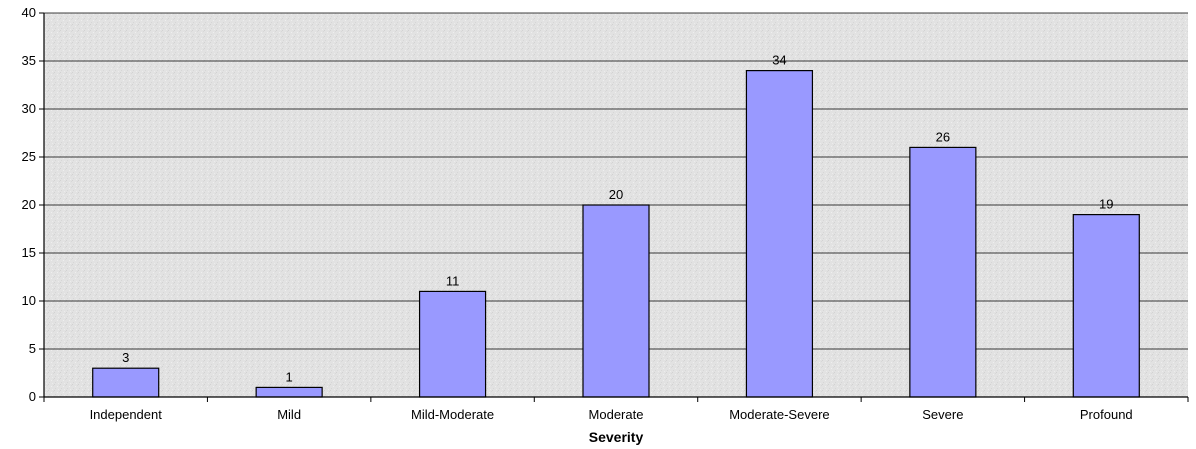 The width and height of the screenshot is (1196, 449). I want to click on x-tick-label: Mild-Moderate, so click(452, 414).